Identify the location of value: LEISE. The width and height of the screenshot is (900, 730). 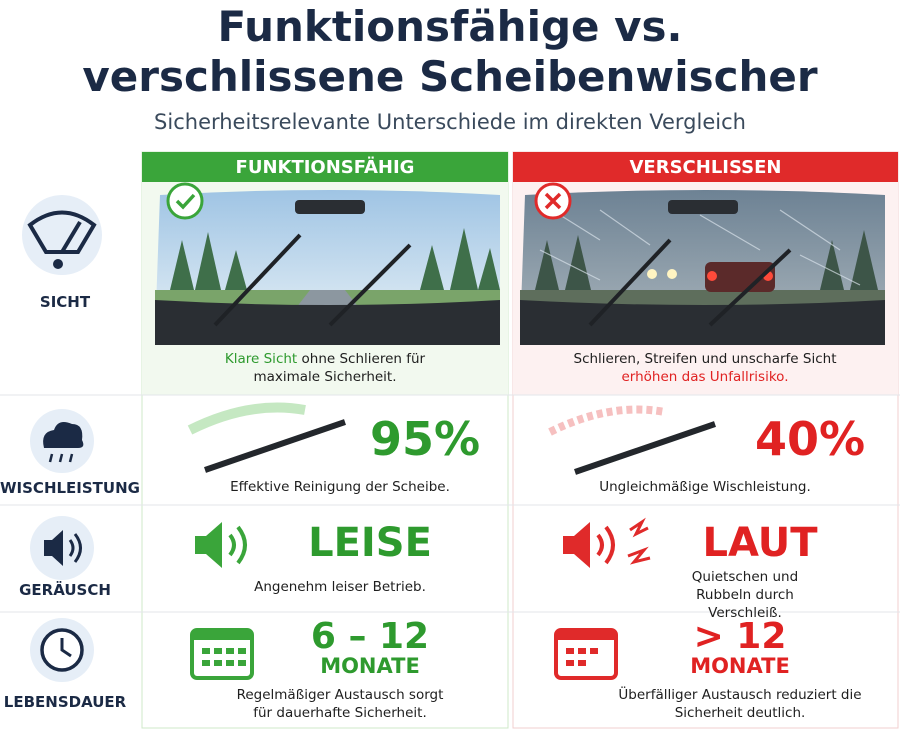
(370, 543).